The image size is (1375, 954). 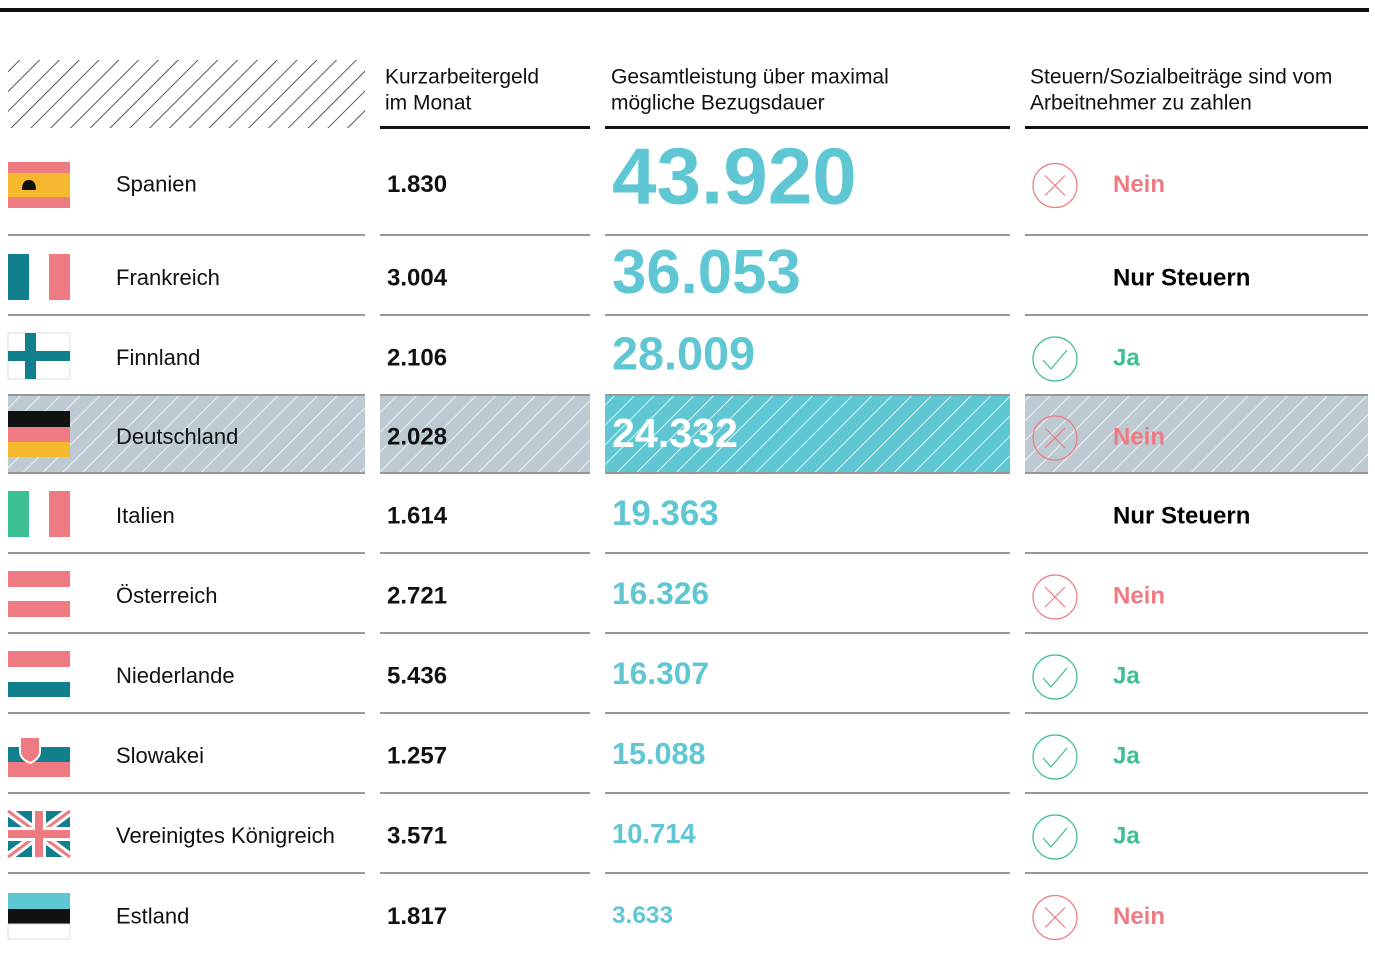 I want to click on highlight-row, so click(x=688, y=434).